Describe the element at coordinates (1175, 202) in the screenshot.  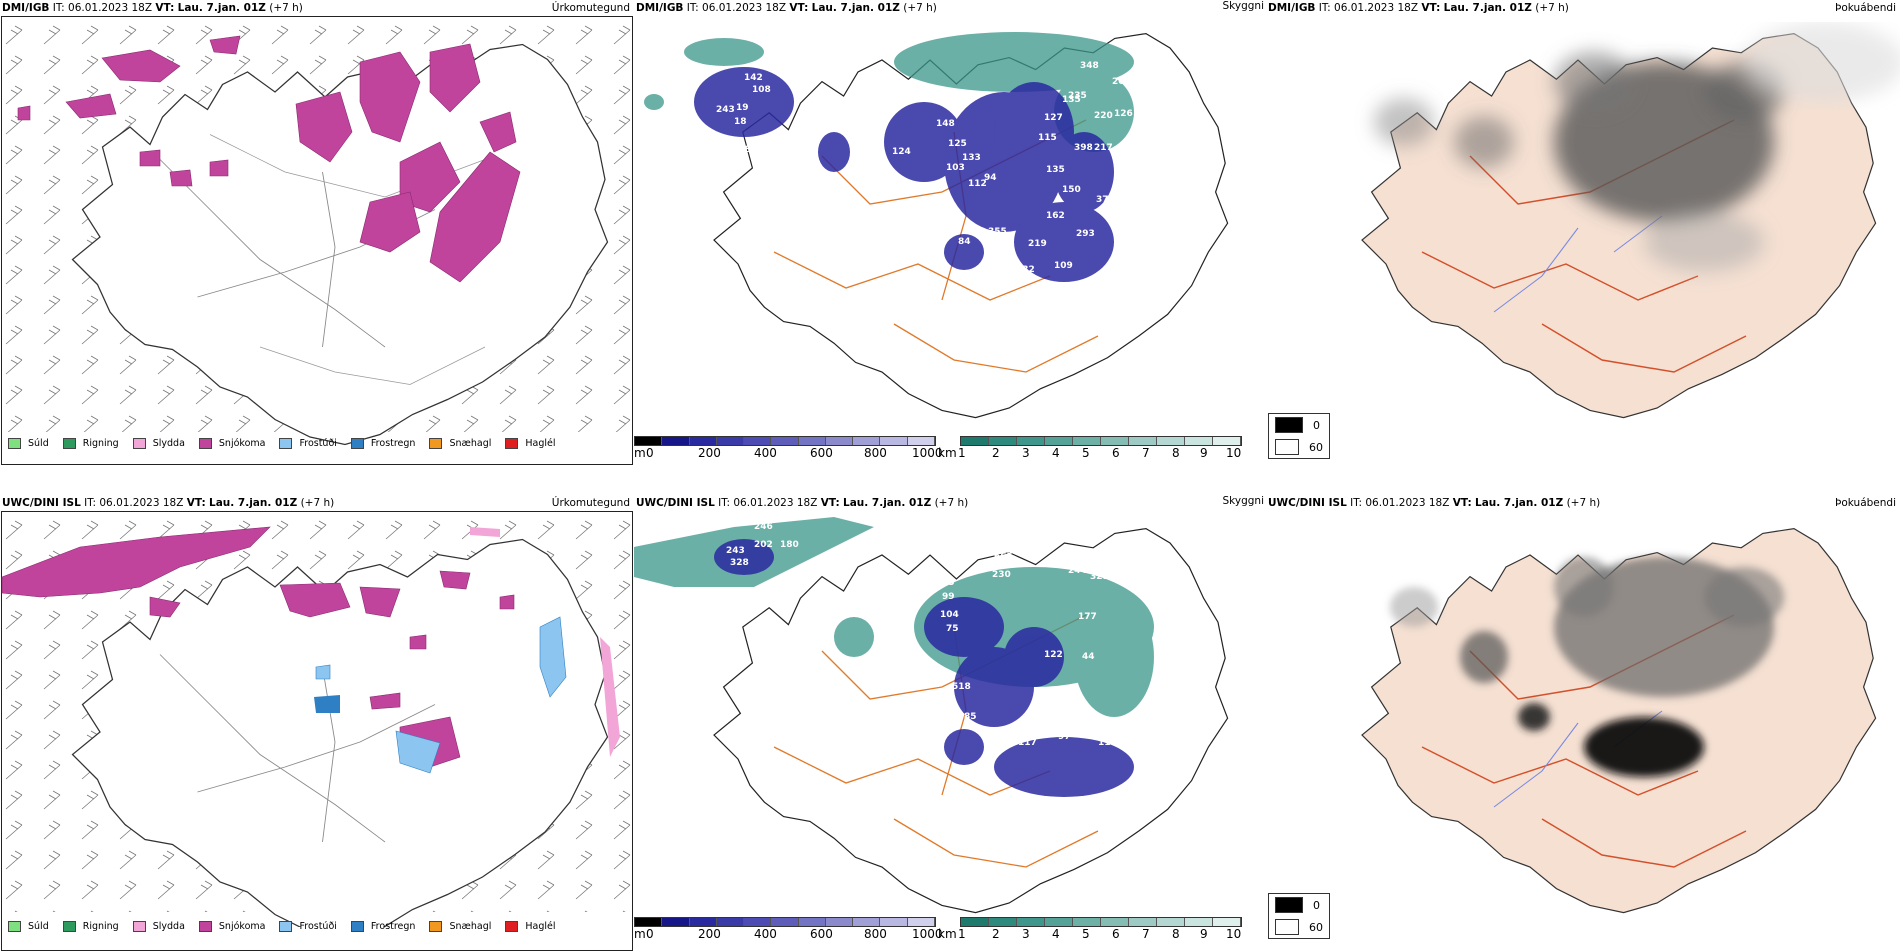
I see `cloud-label: 193` at that location.